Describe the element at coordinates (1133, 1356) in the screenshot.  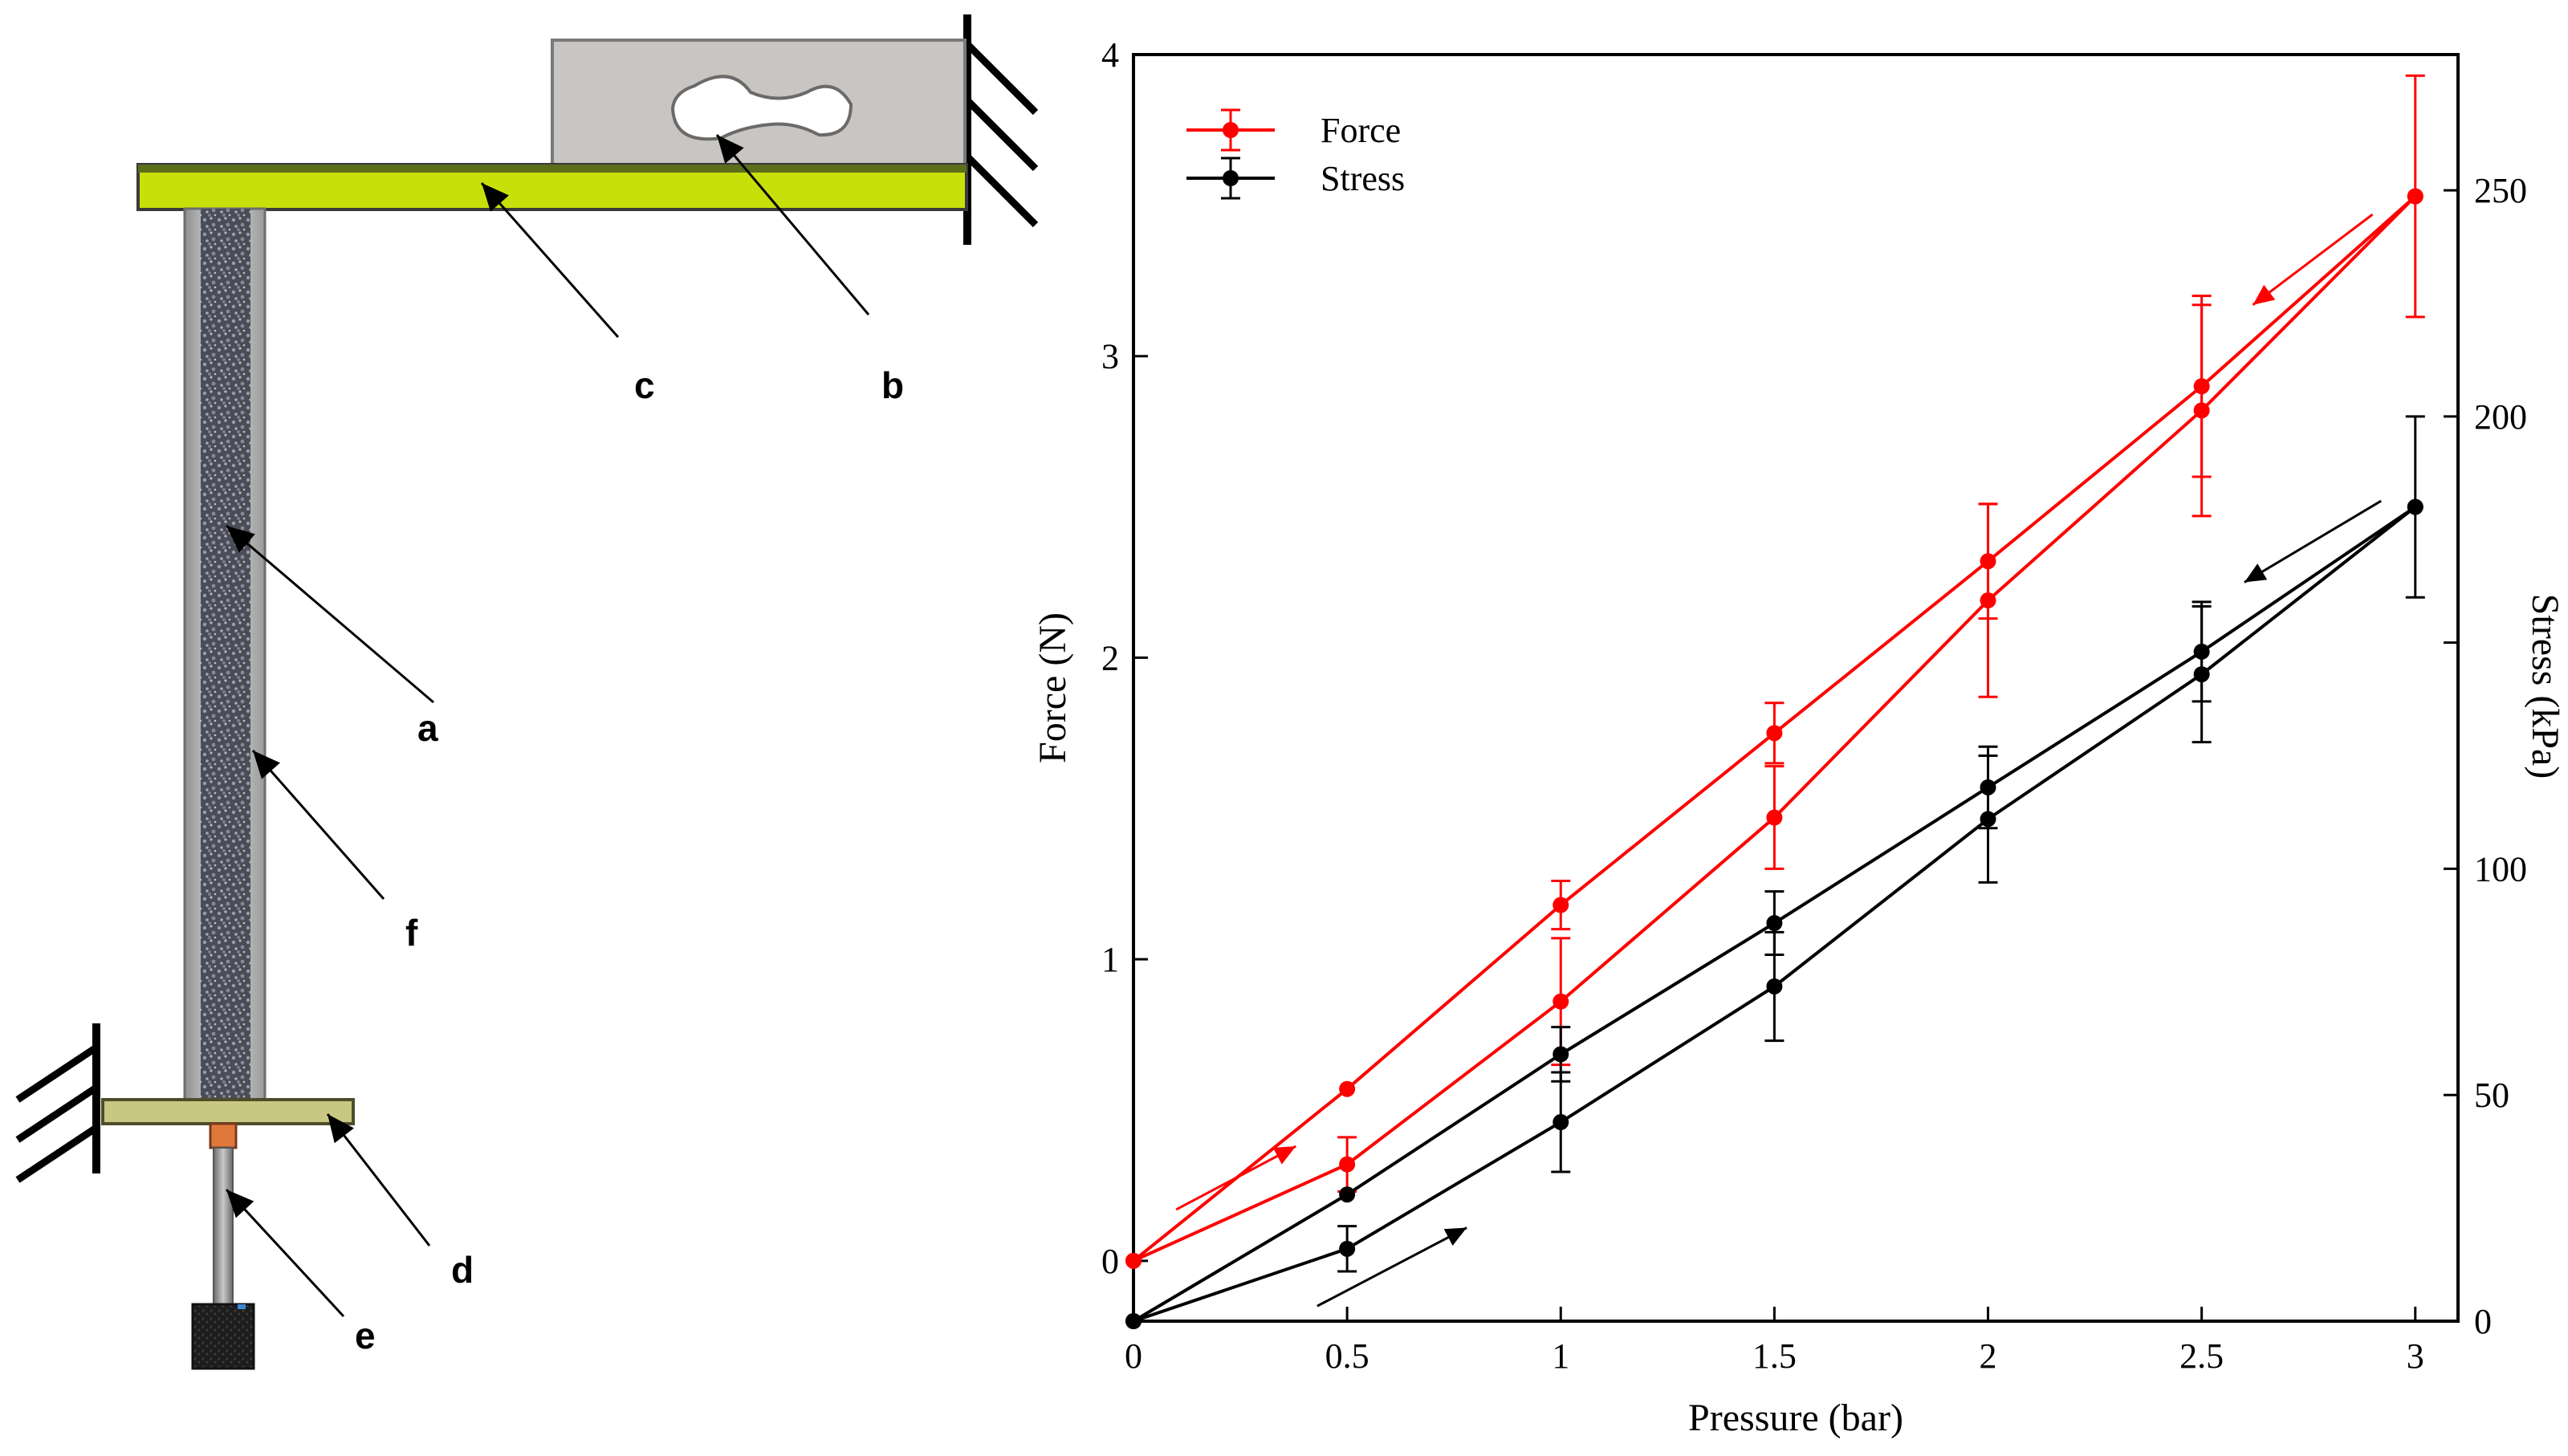
I see `x-tick-label: 0` at that location.